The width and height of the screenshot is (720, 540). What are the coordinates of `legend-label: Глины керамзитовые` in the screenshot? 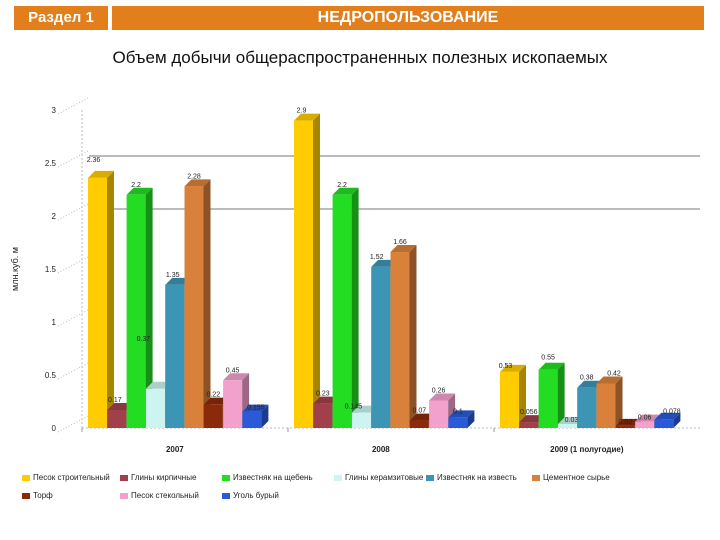 It's located at (384, 477).